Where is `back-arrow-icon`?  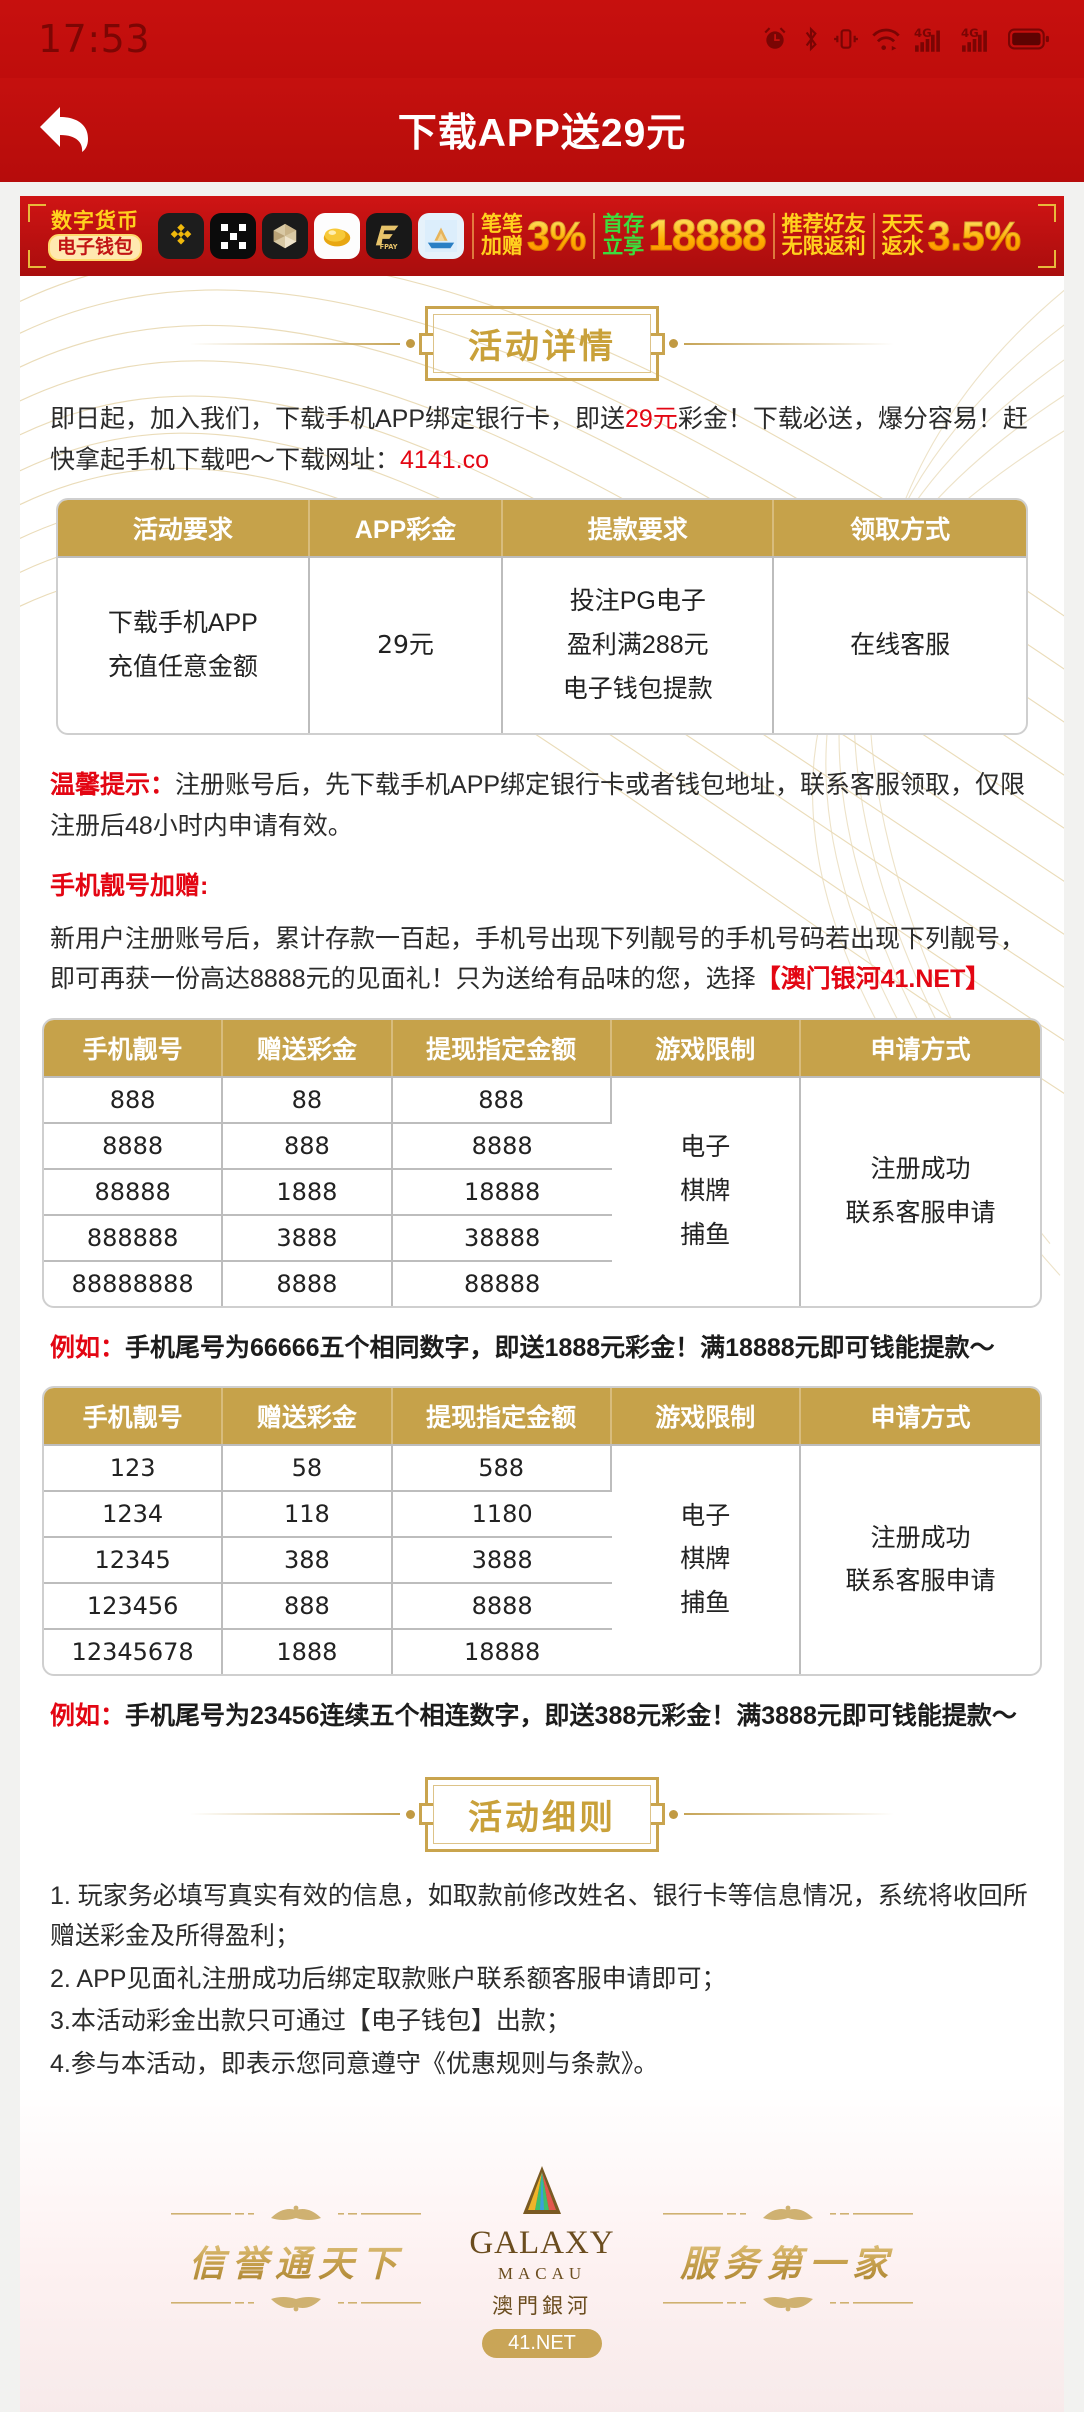 back-arrow-icon is located at coordinates (65, 130).